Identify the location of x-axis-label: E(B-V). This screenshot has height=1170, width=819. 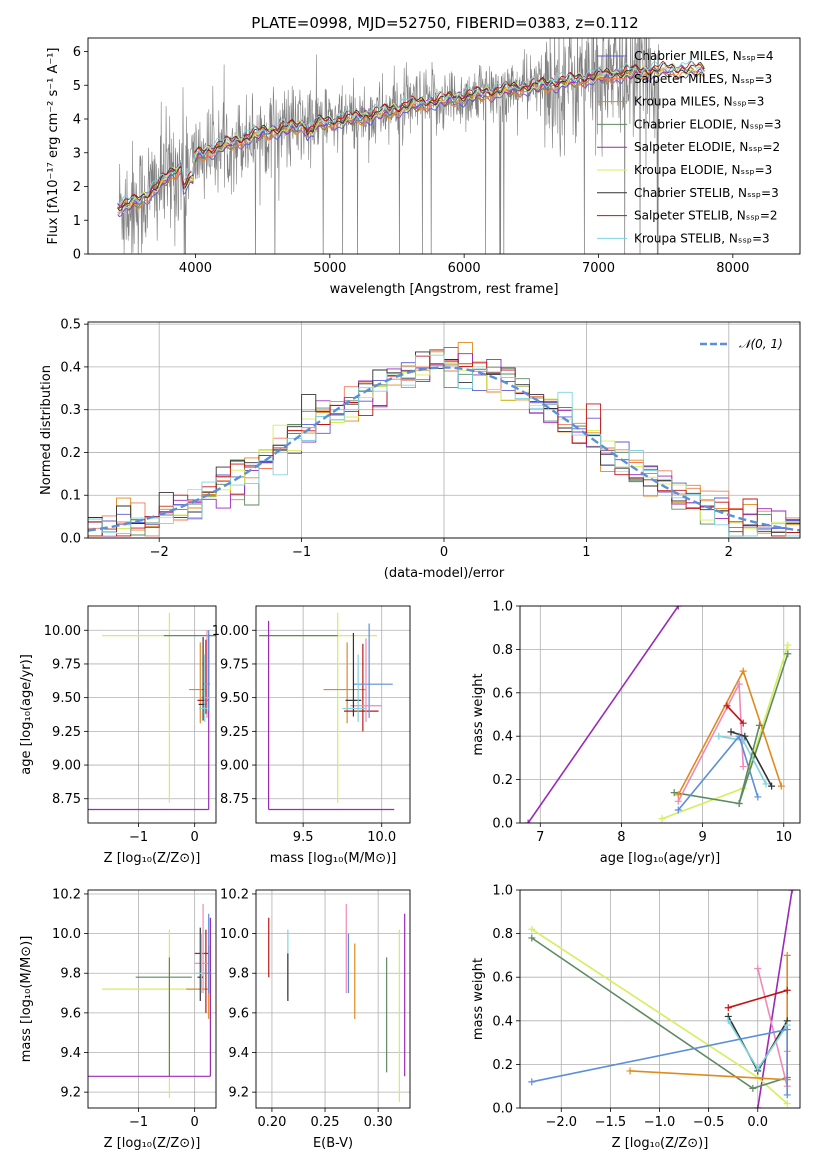
(333, 1143).